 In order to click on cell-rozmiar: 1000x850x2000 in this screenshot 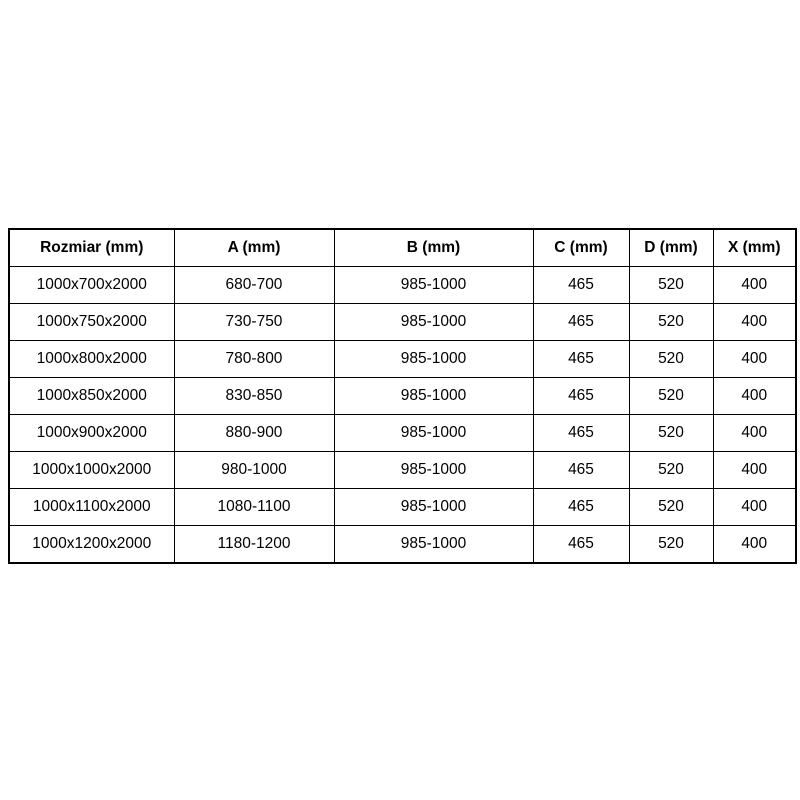, I will do `click(91, 396)`.